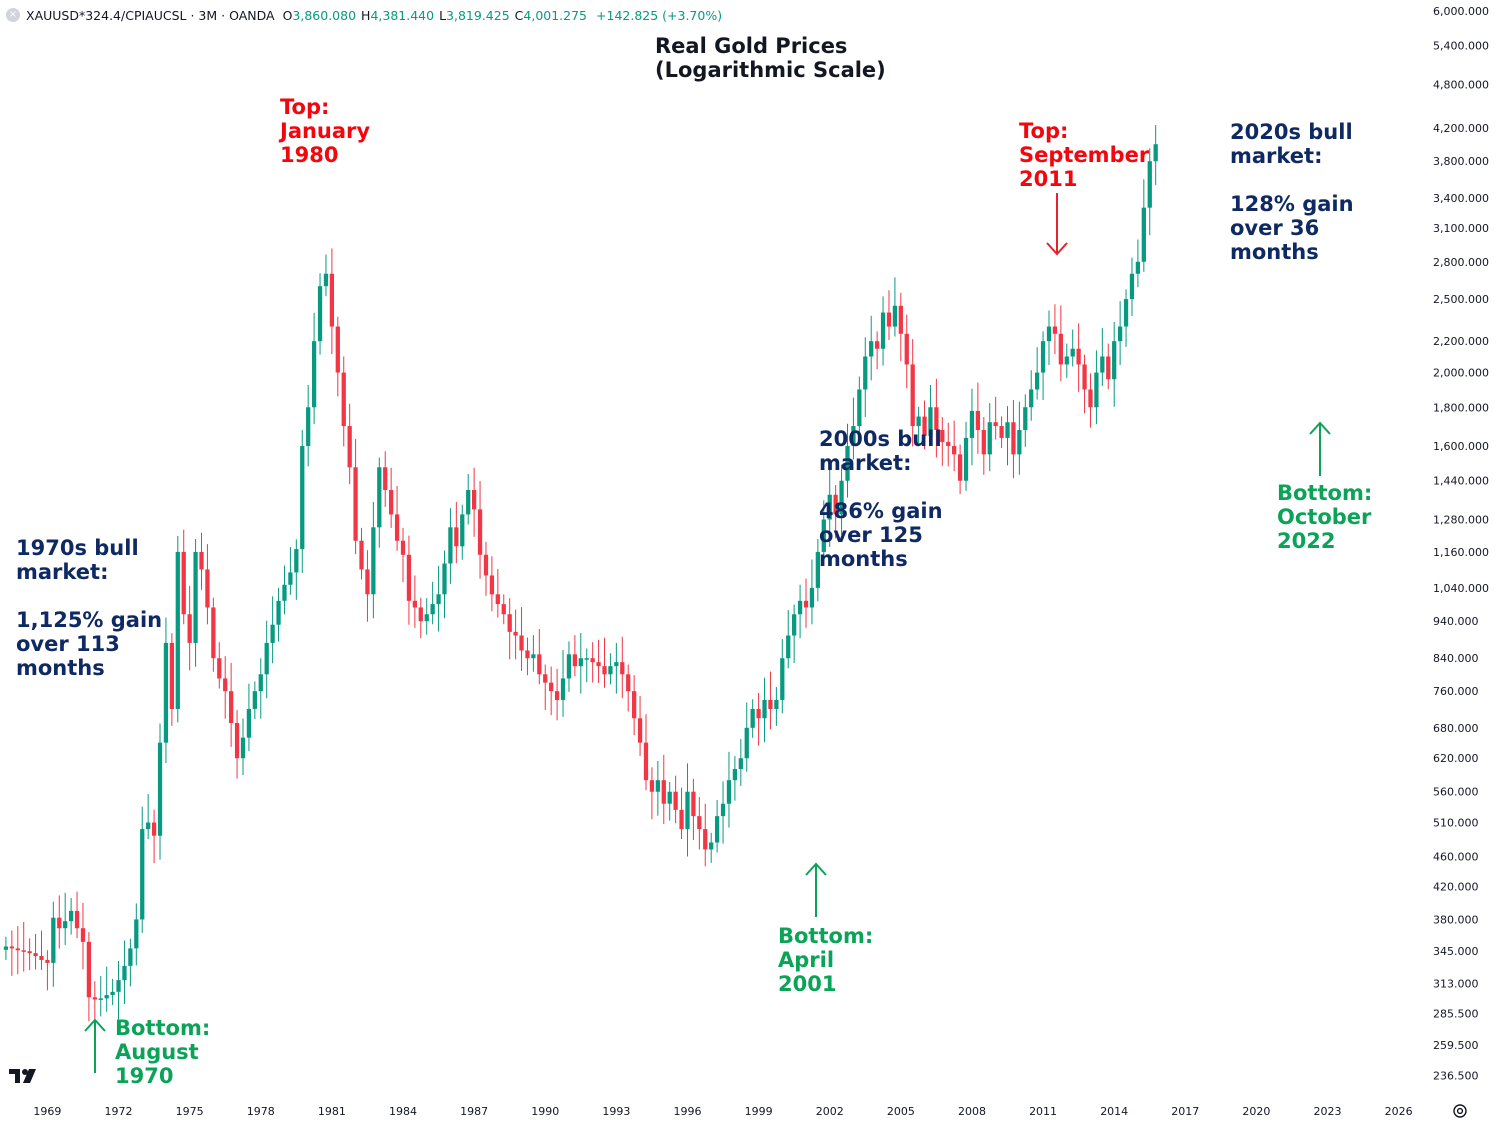 The width and height of the screenshot is (1497, 1124). I want to click on tradingview-logo-icon, so click(25, 1076).